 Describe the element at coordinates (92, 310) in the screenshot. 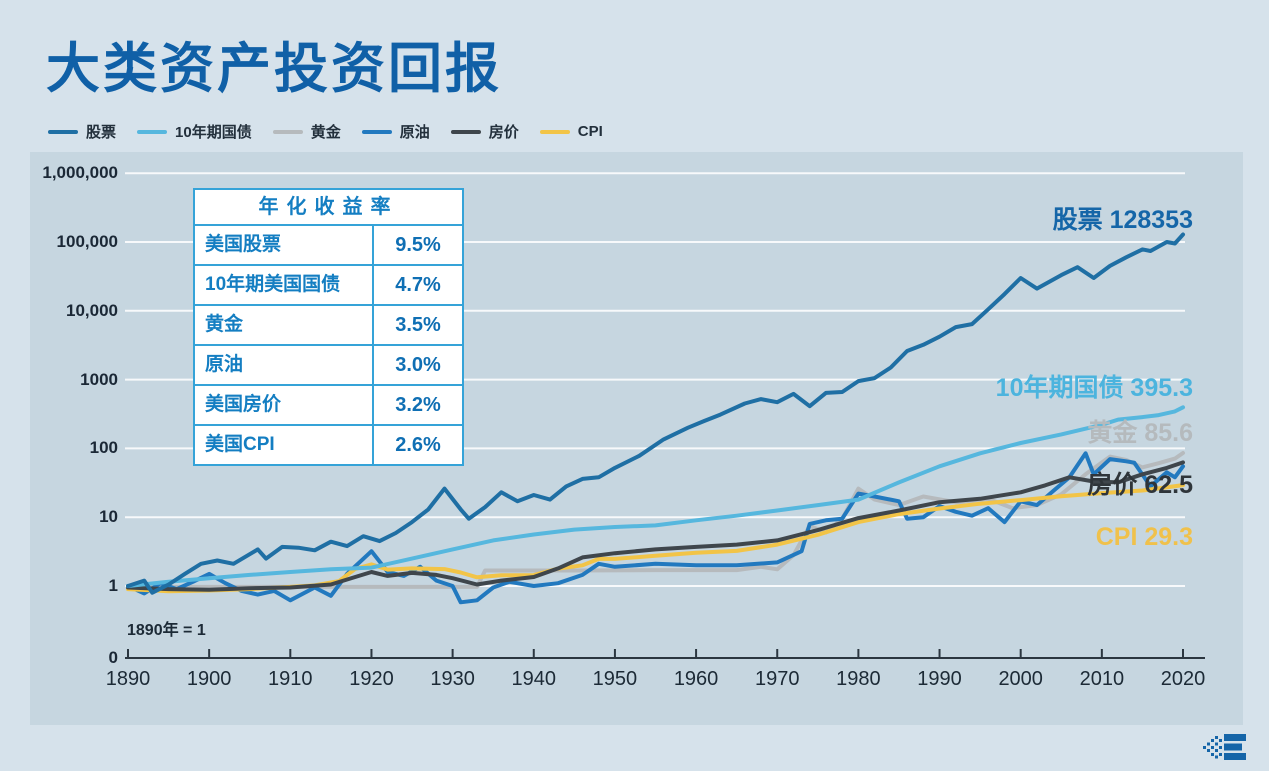

I see `y-axis-tick-label: 10,000` at that location.